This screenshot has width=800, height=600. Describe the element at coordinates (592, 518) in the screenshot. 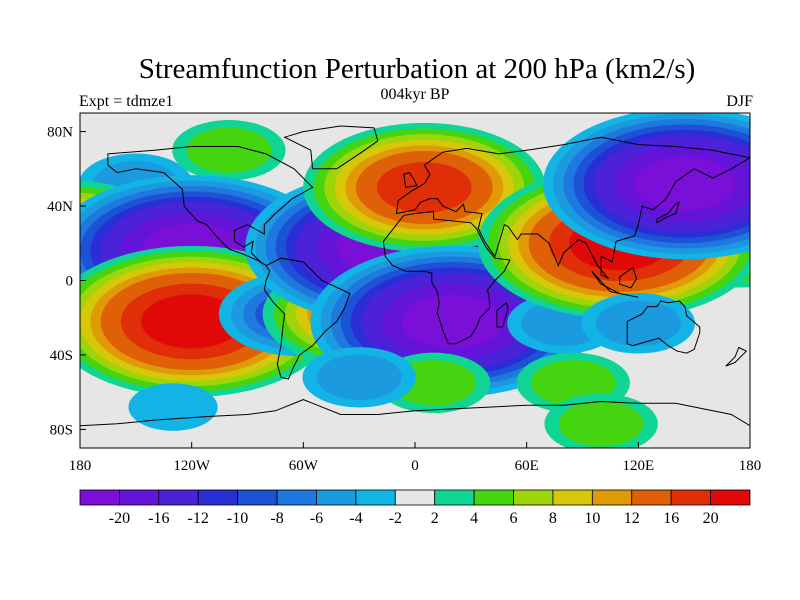

I see `colorbar-label: 10` at that location.